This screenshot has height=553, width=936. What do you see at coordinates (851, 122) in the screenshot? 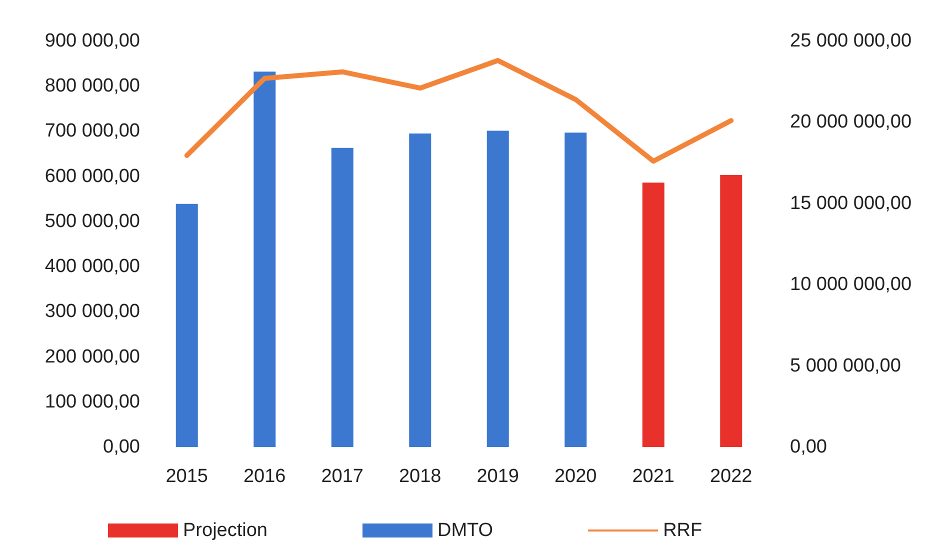
I see `y2-tick-label: 20 000 000,00` at bounding box center [851, 122].